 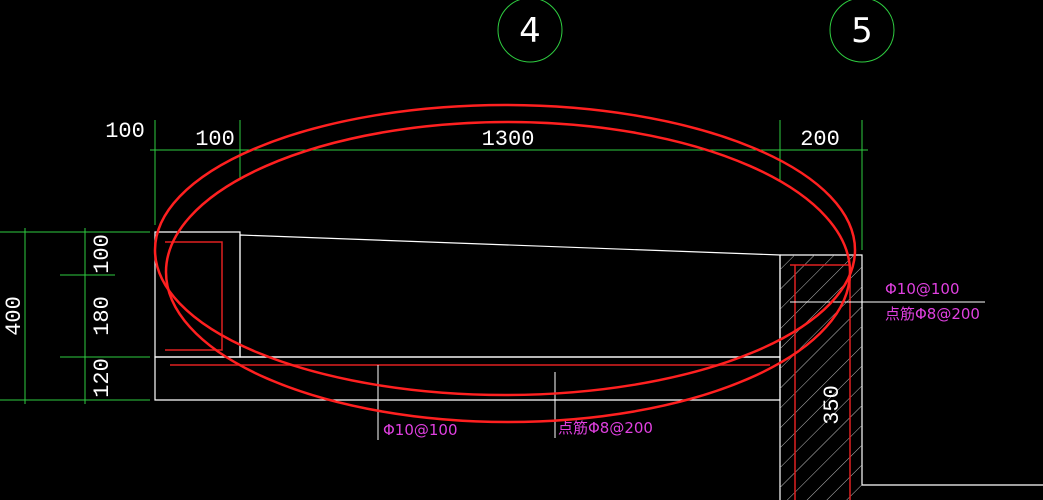 I want to click on dimension: 200, so click(x=820, y=139).